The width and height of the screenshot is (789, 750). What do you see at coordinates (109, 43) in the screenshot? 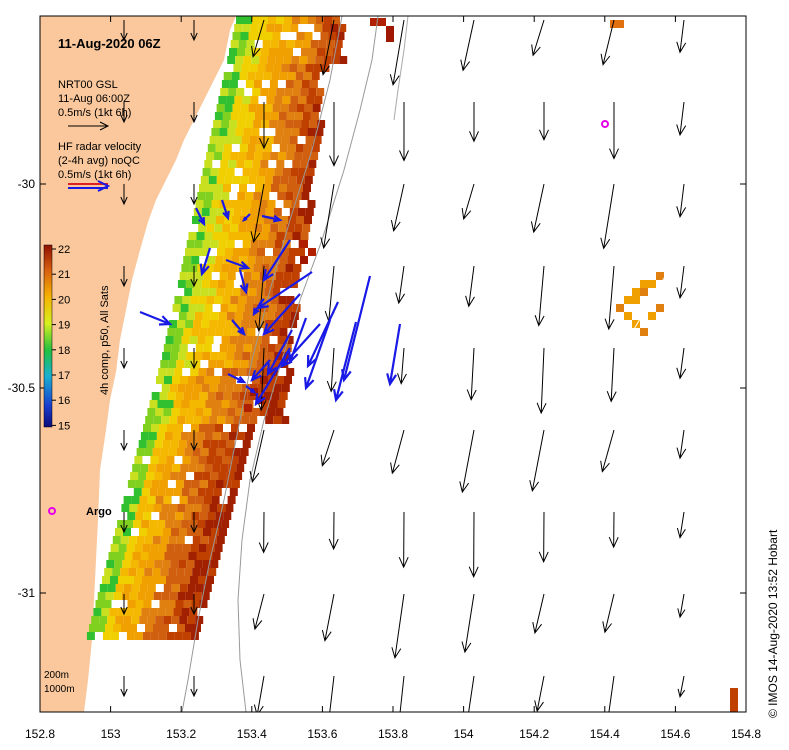
I see `map-title: 11-Aug-2020 06Z` at bounding box center [109, 43].